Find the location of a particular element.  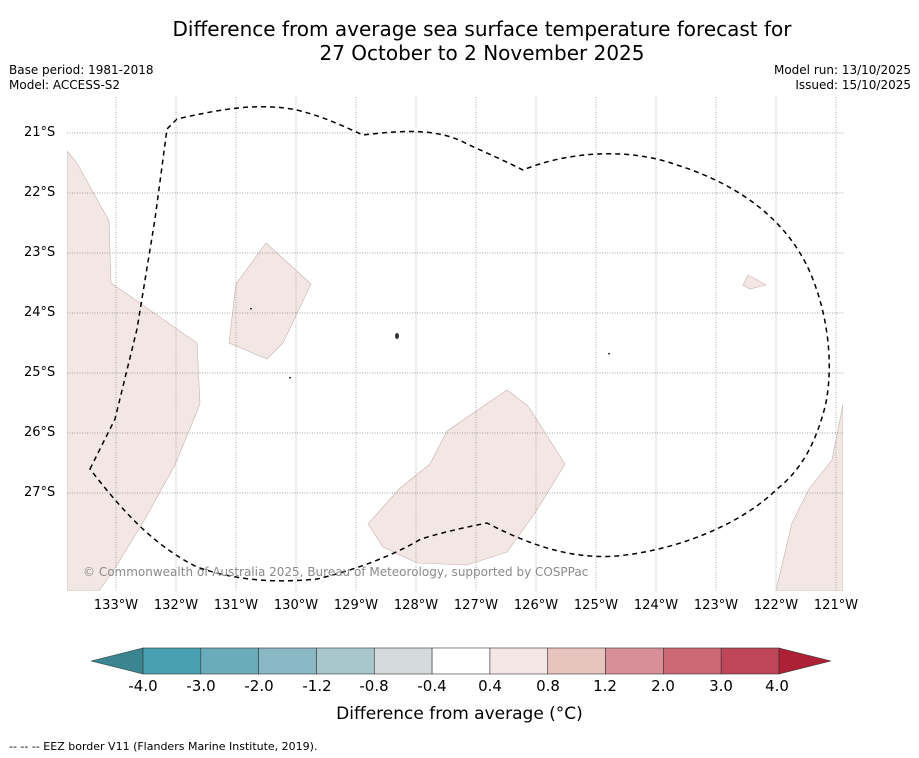

lon-label-133: 133°W is located at coordinates (116, 605).